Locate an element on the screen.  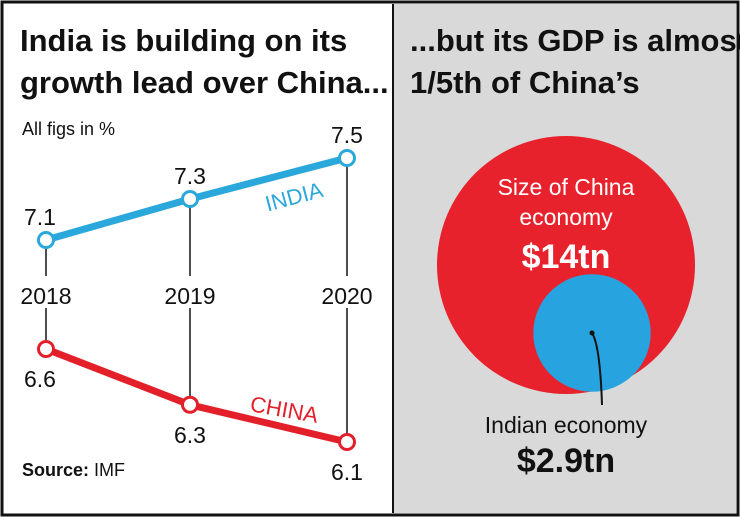
india-pointer-line is located at coordinates (597, 369).